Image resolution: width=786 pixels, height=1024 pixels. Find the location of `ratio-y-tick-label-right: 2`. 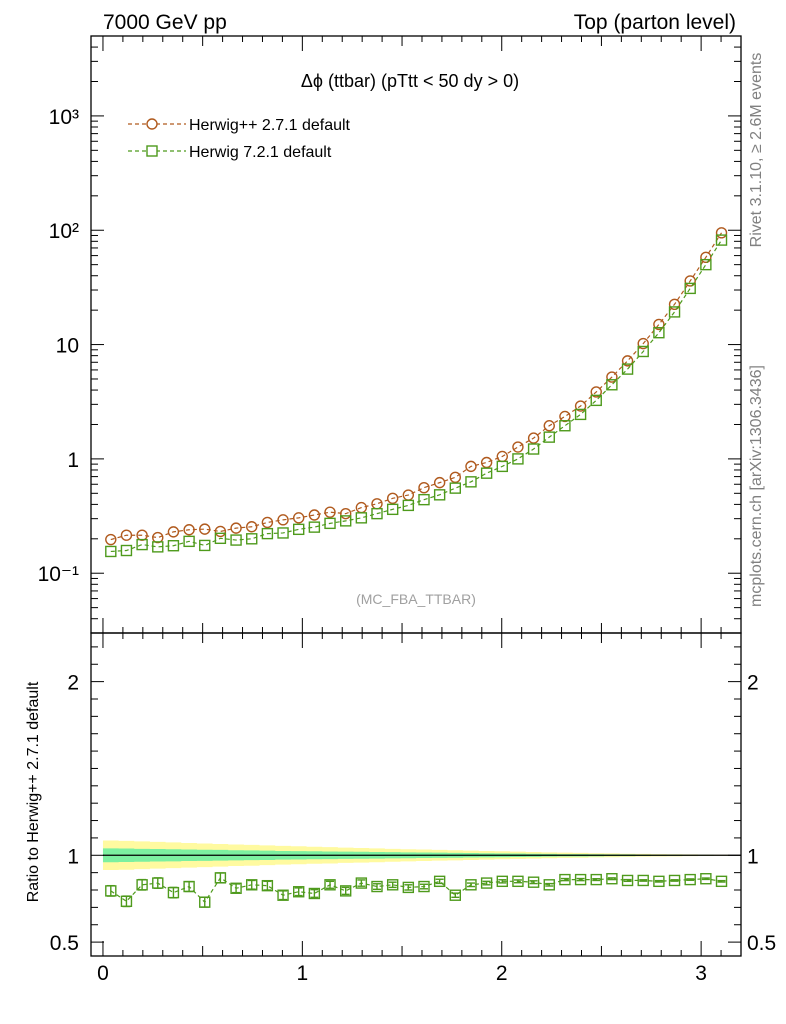

ratio-y-tick-label-right: 2 is located at coordinates (753, 683).